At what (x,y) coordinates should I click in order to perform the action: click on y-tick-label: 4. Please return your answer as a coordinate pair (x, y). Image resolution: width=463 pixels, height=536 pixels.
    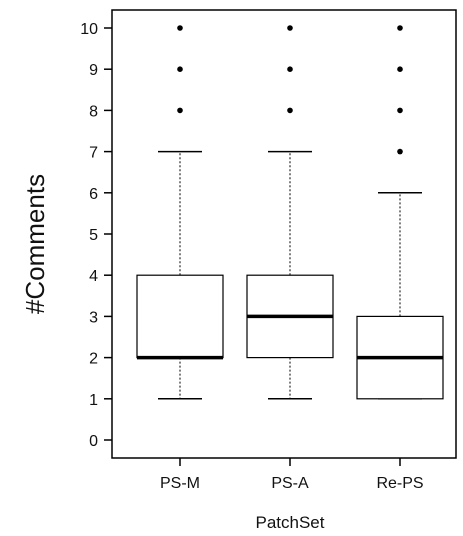
    Looking at the image, I should click on (93, 276).